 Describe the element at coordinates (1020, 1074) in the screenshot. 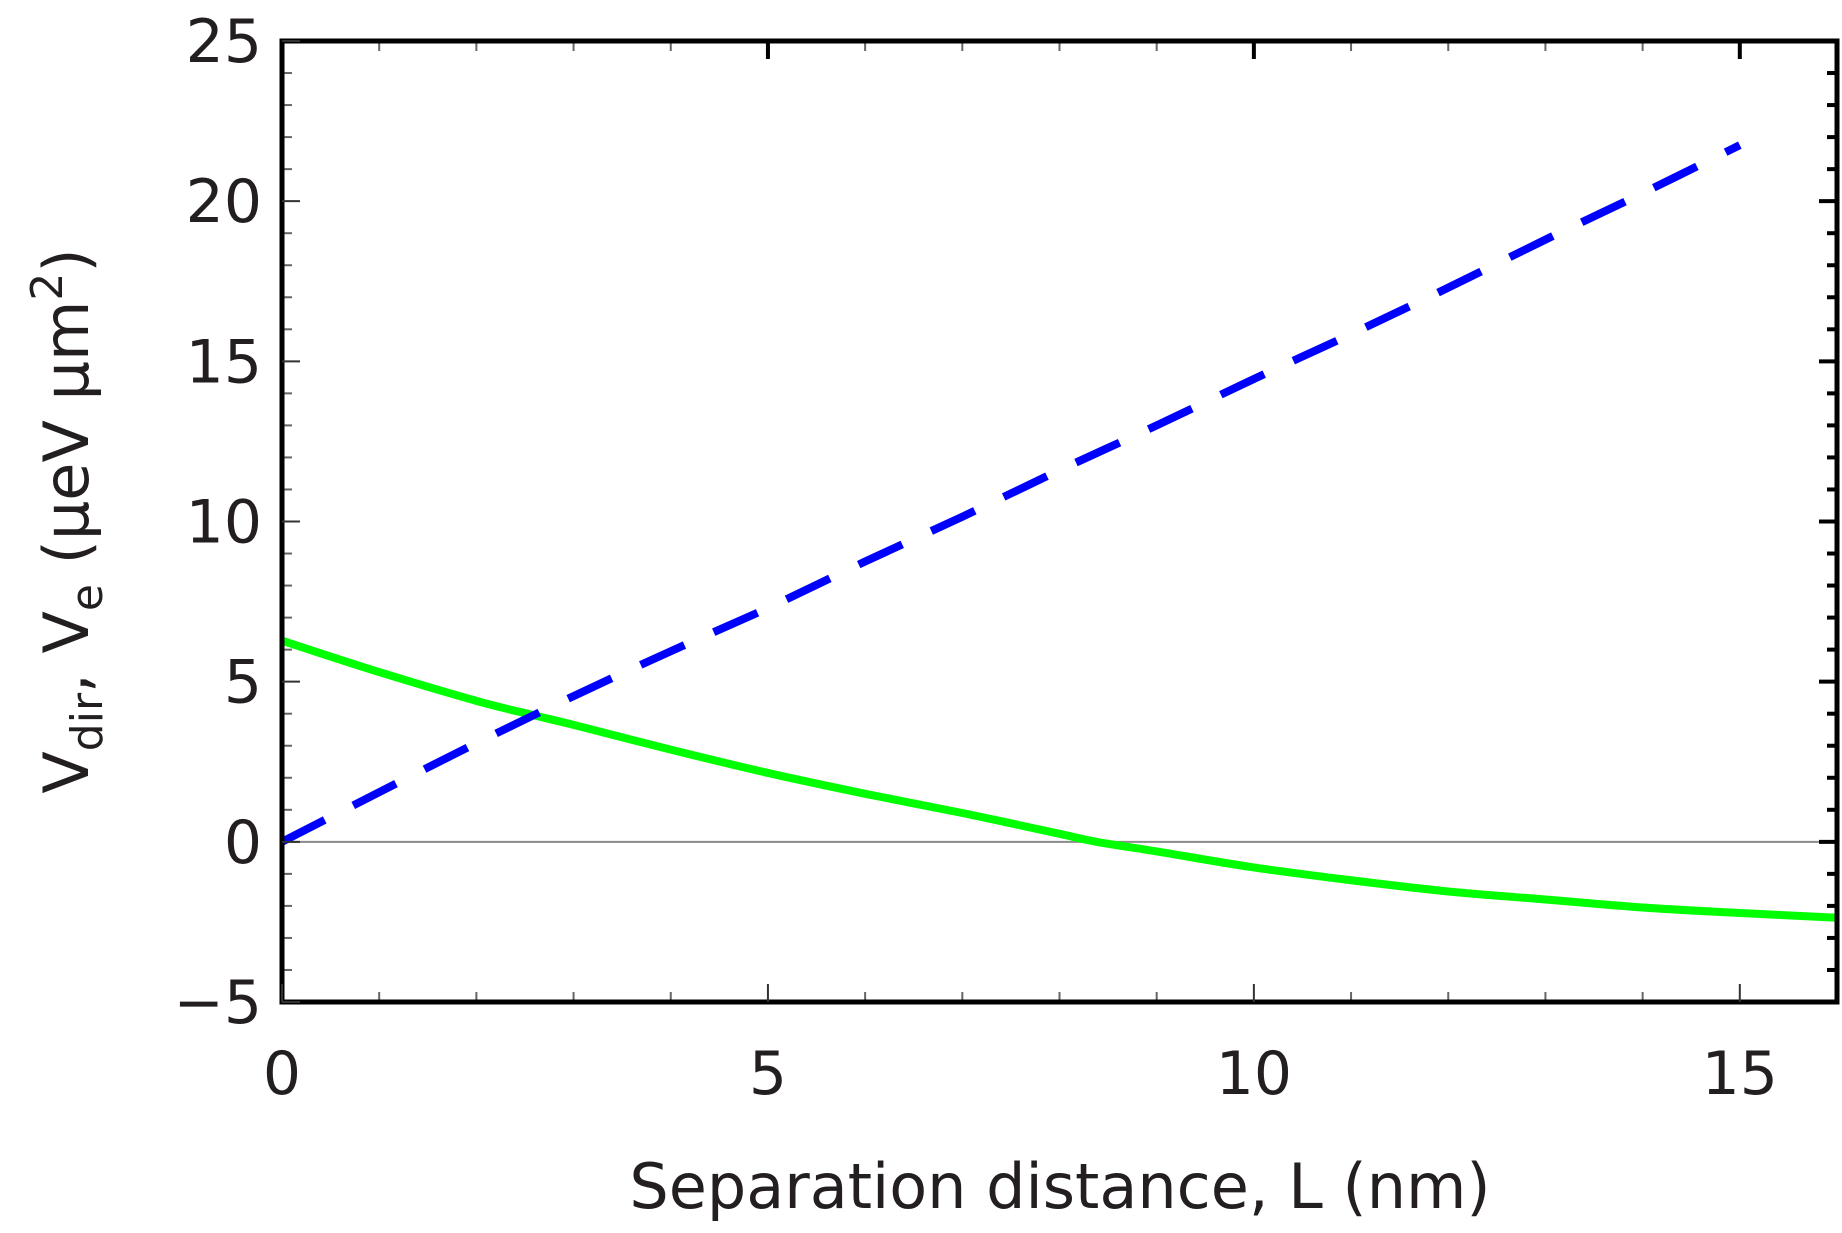

I see `x-axis-tick-labels: 0 5 10 15` at that location.